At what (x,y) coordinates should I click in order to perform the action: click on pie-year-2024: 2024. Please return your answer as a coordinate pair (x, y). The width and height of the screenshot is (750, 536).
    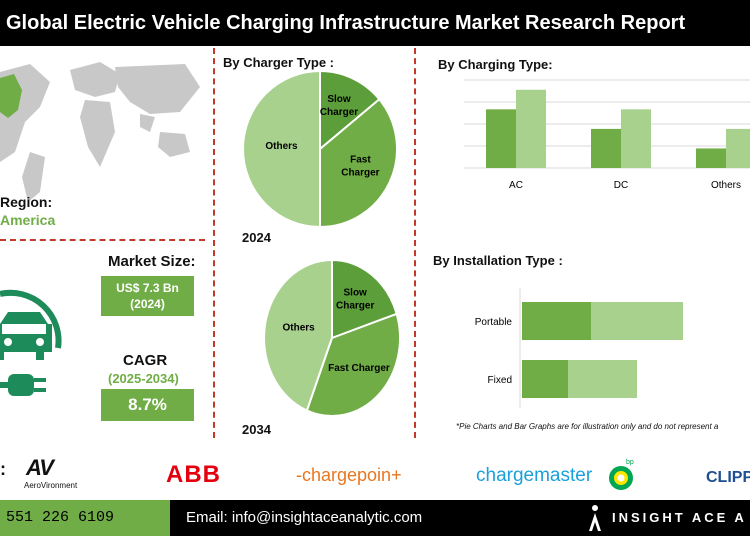
    Looking at the image, I should click on (256, 237).